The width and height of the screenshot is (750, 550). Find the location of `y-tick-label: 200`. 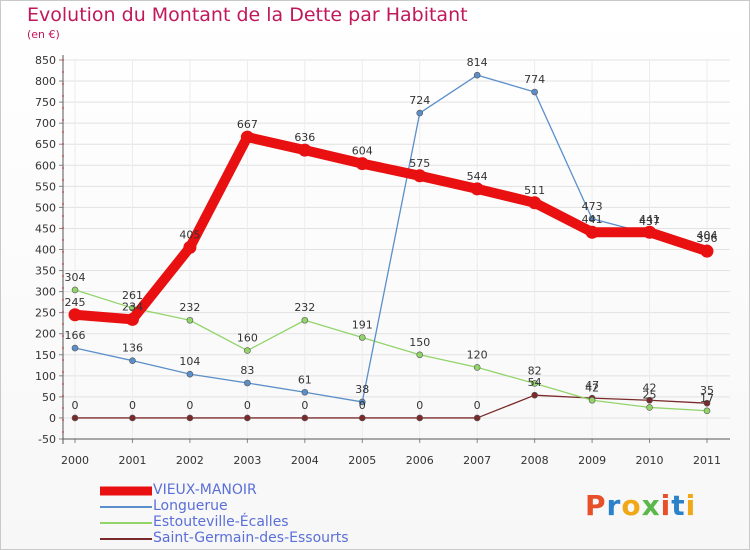

y-tick-label: 200 is located at coordinates (45, 334).